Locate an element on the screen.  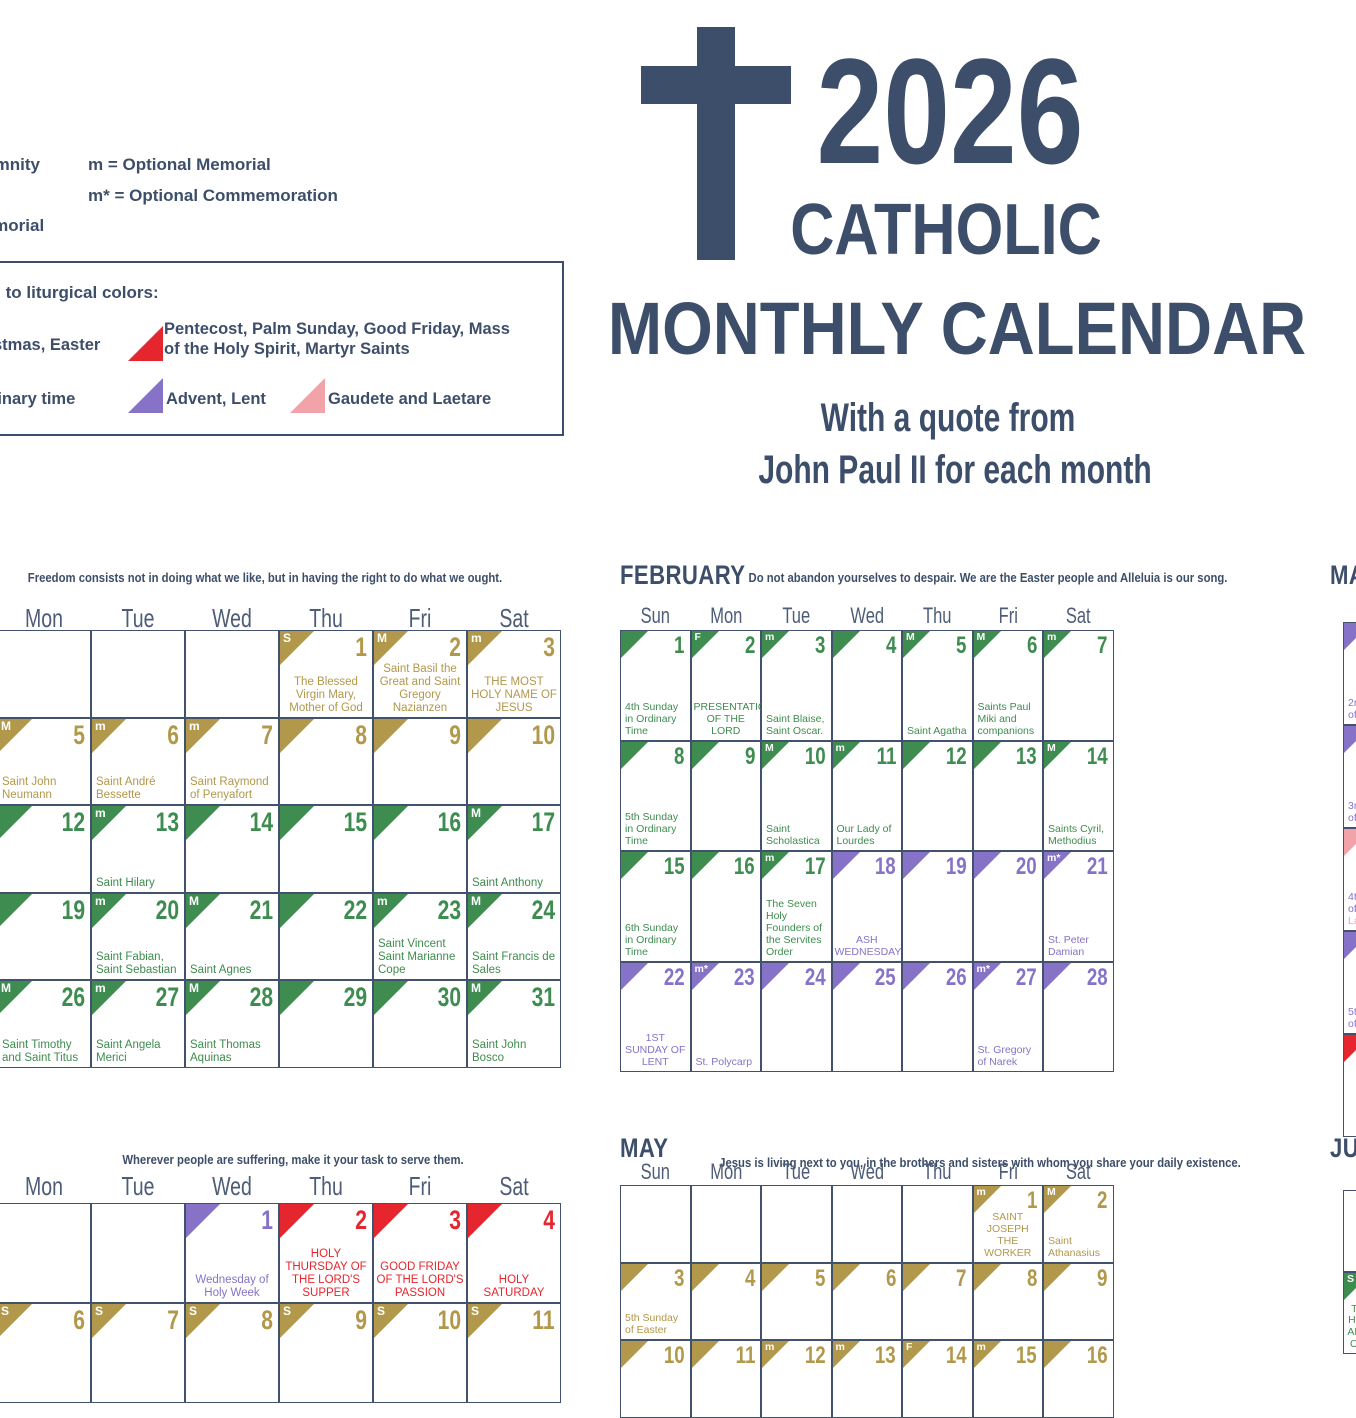
day-cell: 25 is located at coordinates (866, 1016).